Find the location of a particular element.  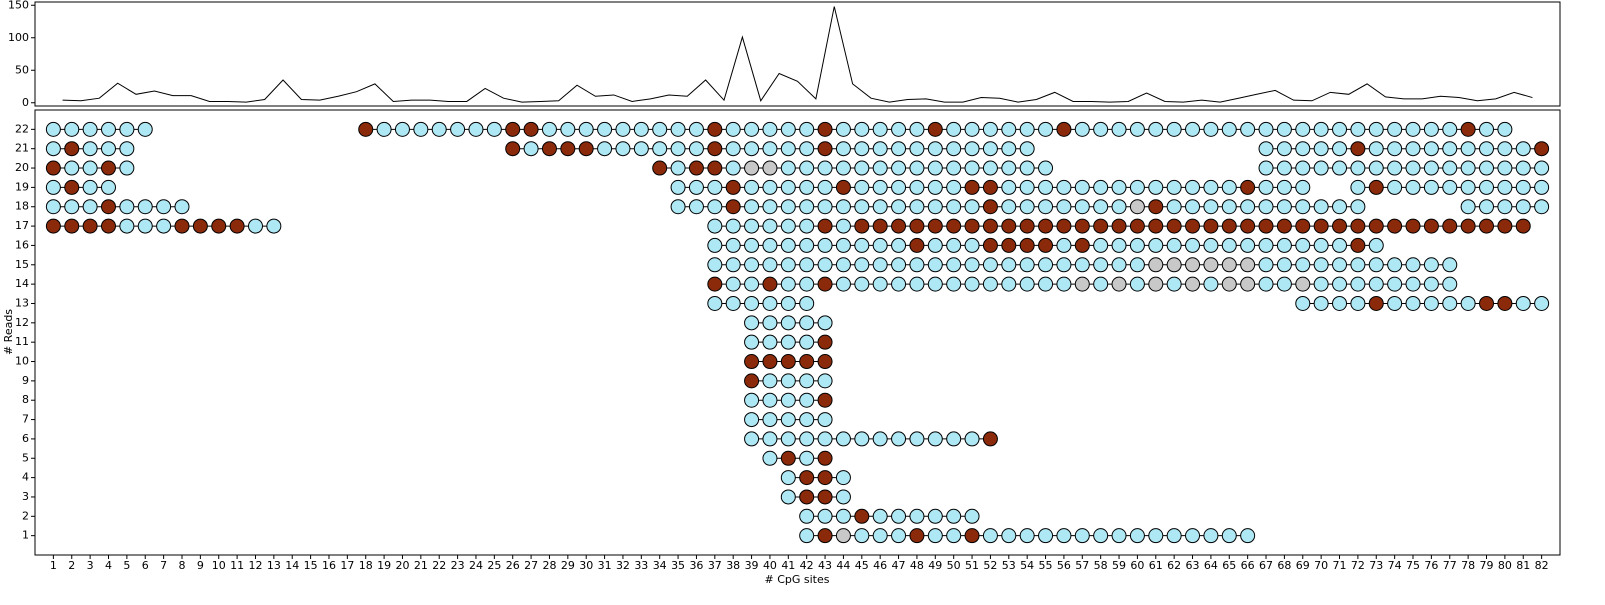

x-tick-label: 70 is located at coordinates (1321, 565).